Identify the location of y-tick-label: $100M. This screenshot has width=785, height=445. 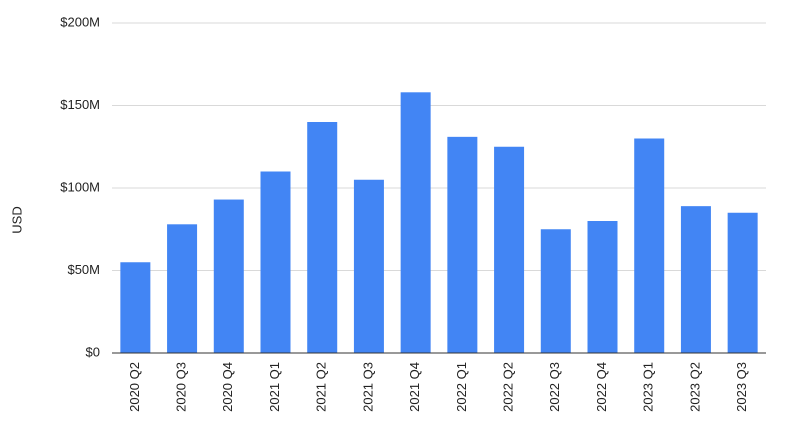
(80, 186).